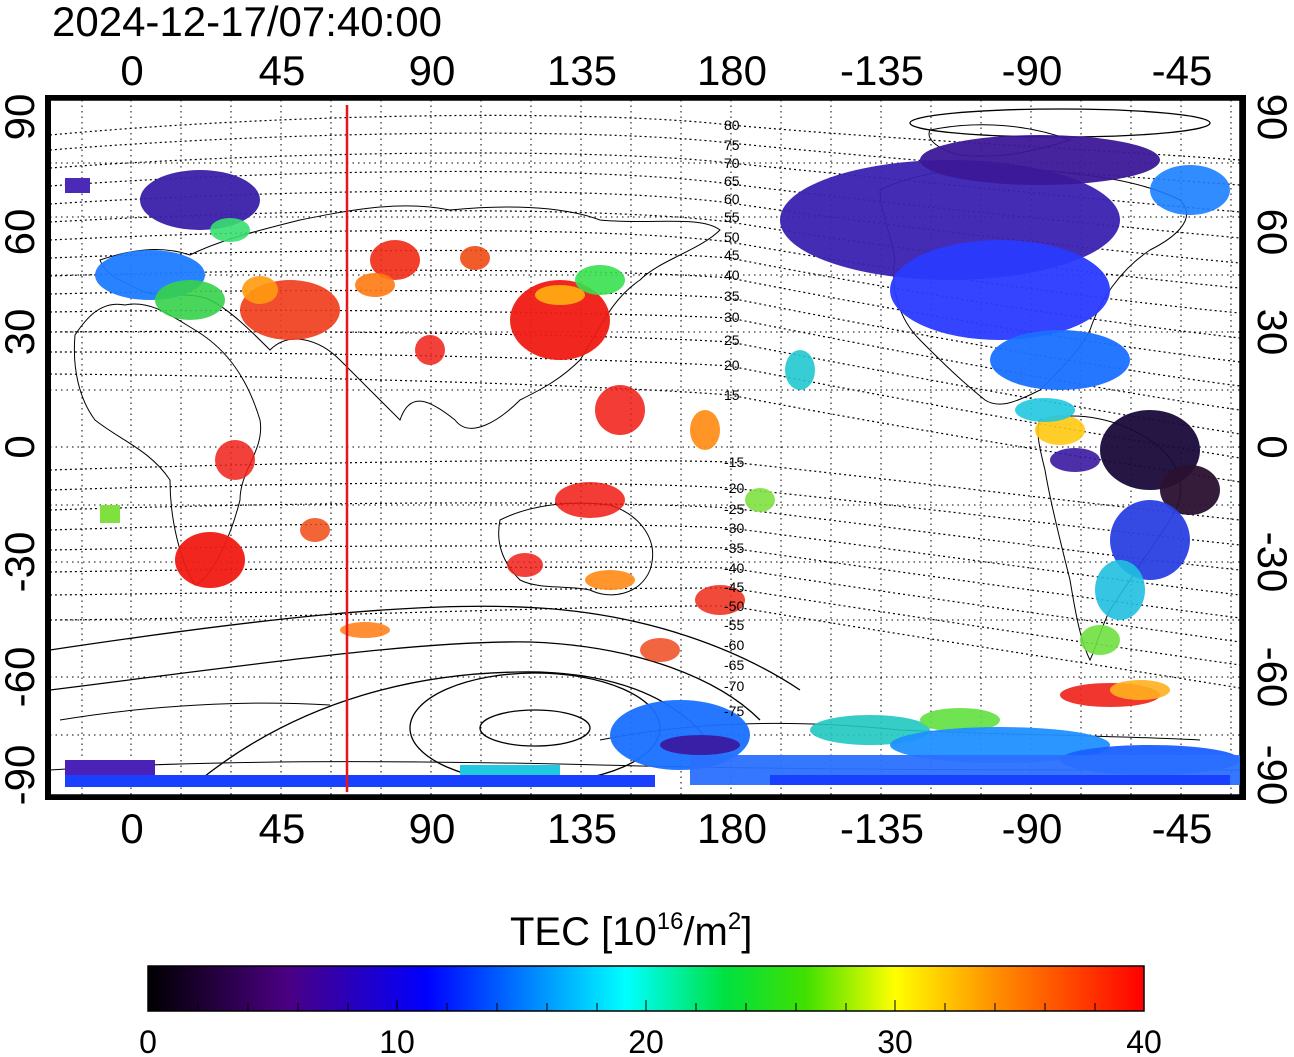 The width and height of the screenshot is (1294, 1057). I want to click on contour-label: -65, so click(734, 665).